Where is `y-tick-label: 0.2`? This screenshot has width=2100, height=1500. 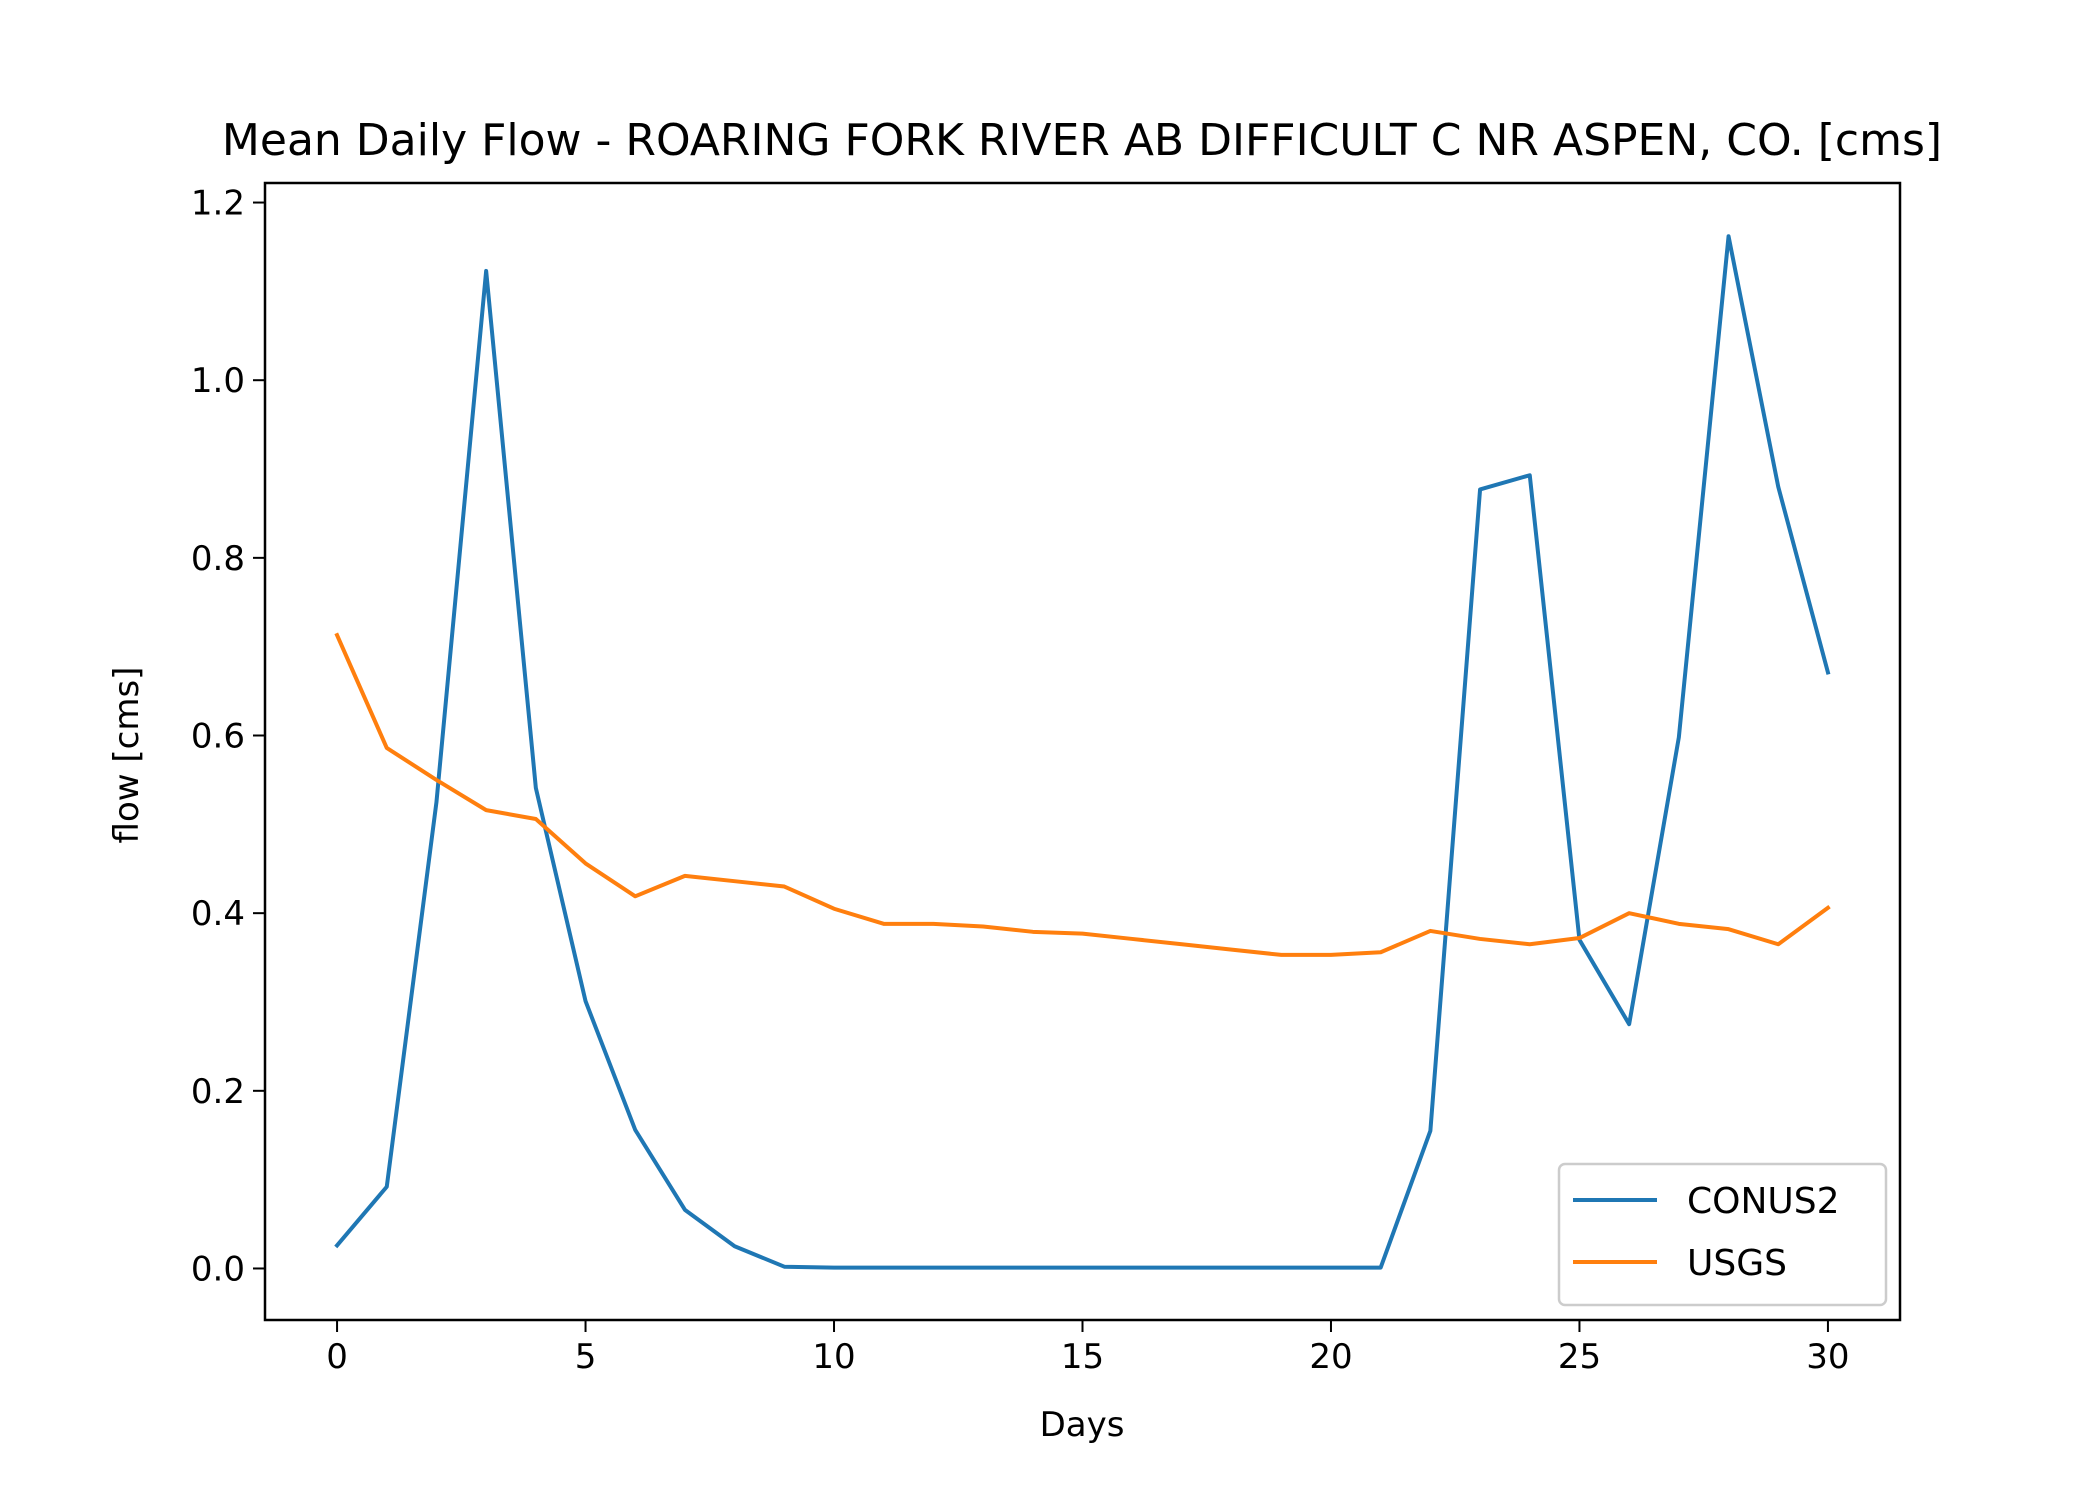
y-tick-label: 0.2 is located at coordinates (218, 1092).